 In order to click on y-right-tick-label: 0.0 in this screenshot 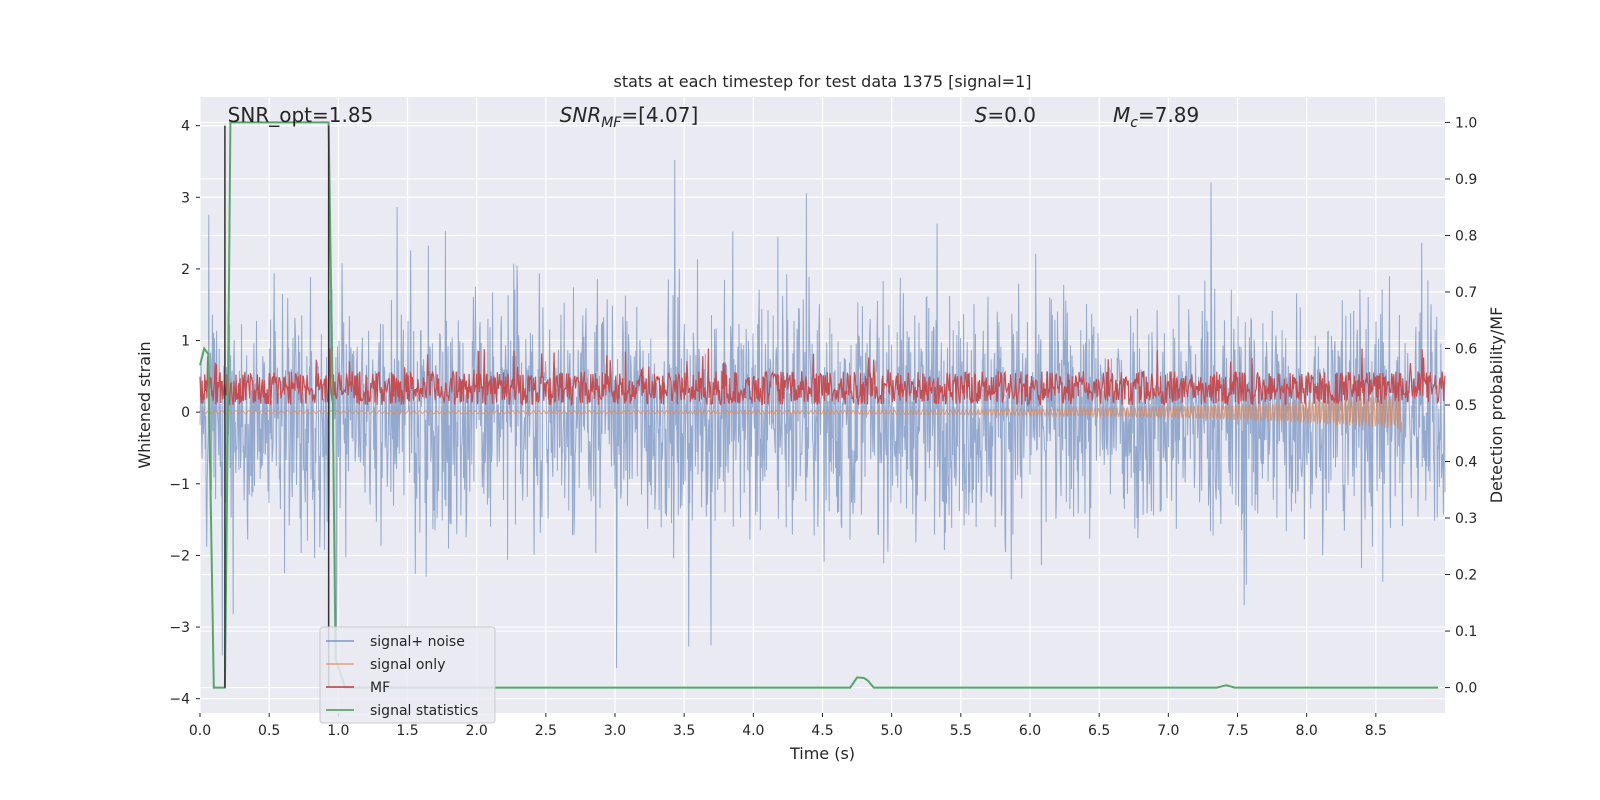, I will do `click(1466, 689)`.